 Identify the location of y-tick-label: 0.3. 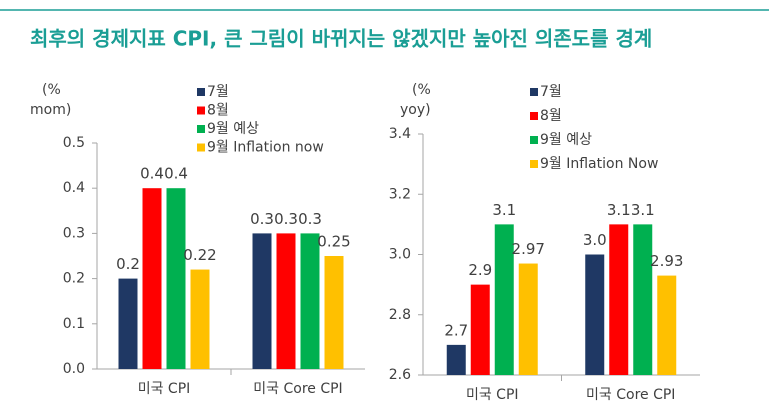
(74, 233).